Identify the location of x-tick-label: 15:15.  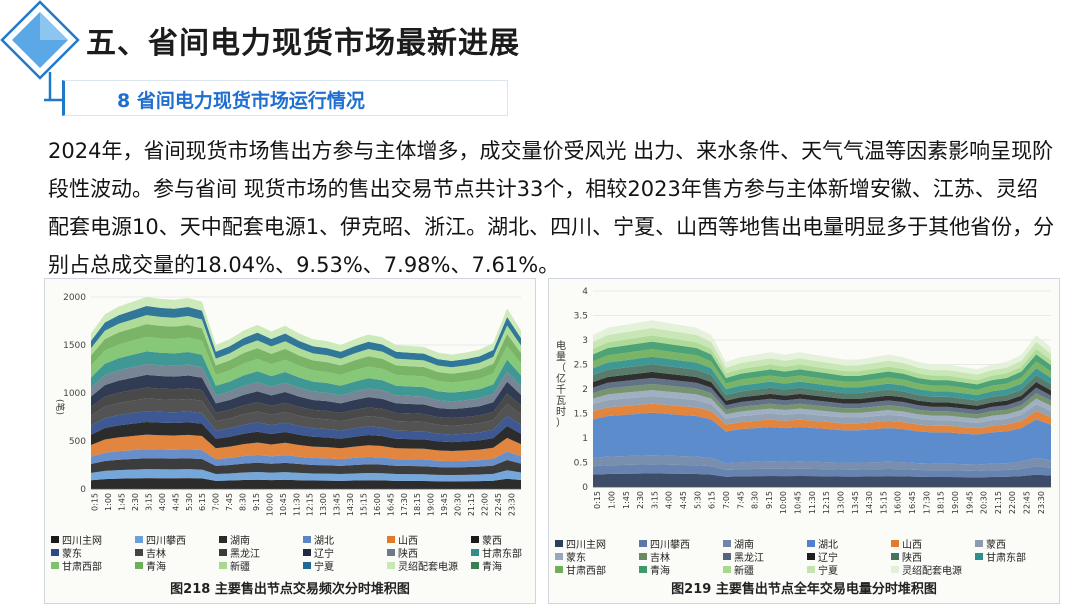
(883, 502).